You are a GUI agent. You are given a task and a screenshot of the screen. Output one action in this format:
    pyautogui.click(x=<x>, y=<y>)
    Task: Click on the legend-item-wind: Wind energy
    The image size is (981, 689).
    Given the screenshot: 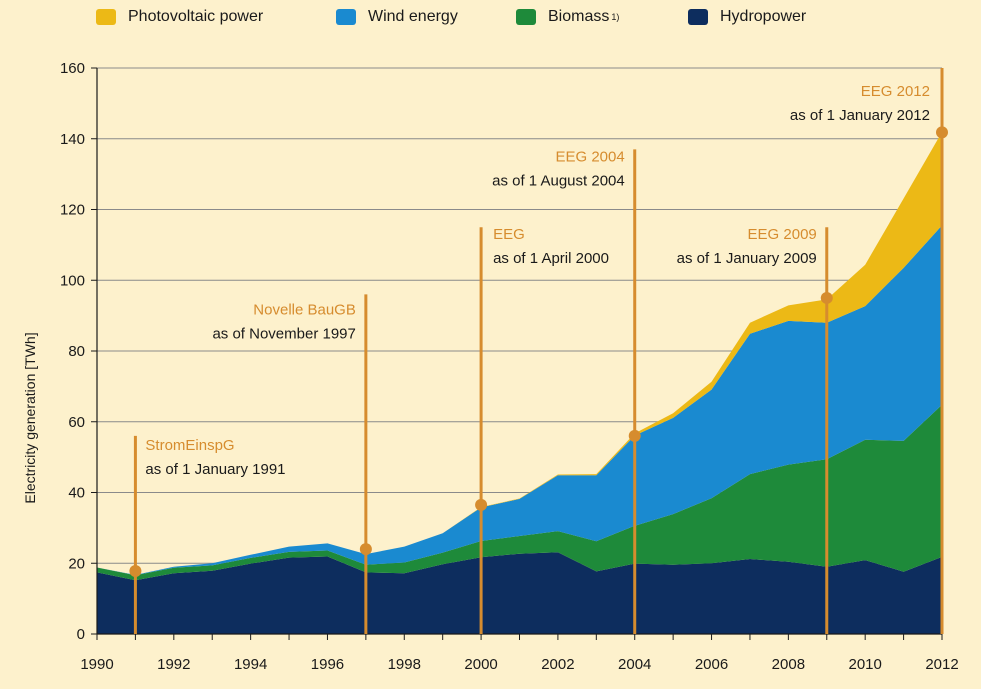 What is the action you would take?
    pyautogui.click(x=397, y=17)
    